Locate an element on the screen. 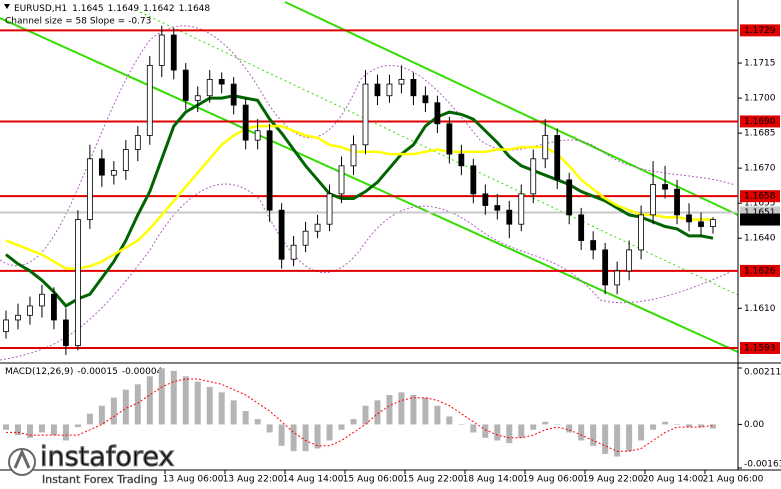  close-value: 1.1648 is located at coordinates (195, 9).